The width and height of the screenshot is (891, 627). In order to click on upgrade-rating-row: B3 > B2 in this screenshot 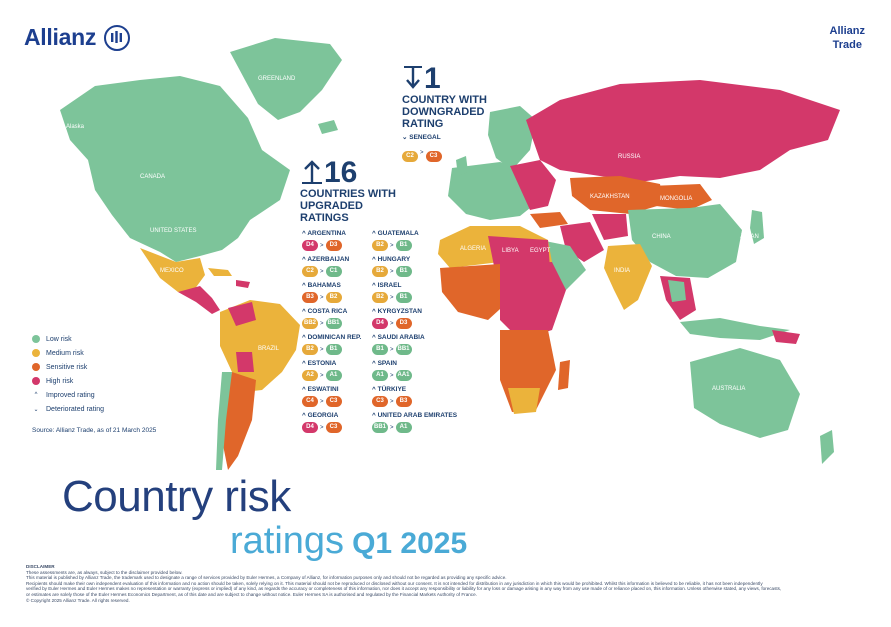, I will do `click(331, 297)`.